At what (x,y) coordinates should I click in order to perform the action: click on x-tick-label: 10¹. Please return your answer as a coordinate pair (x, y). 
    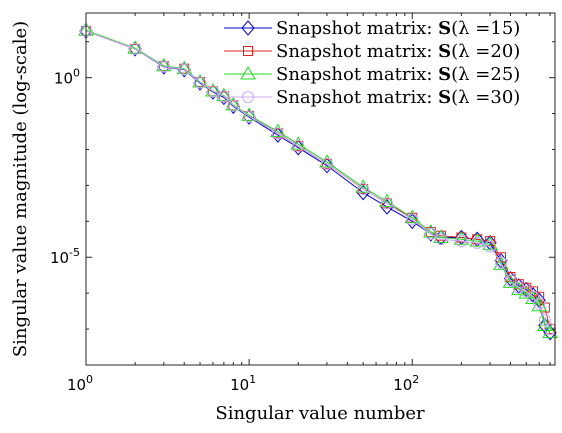
    Looking at the image, I should click on (243, 383).